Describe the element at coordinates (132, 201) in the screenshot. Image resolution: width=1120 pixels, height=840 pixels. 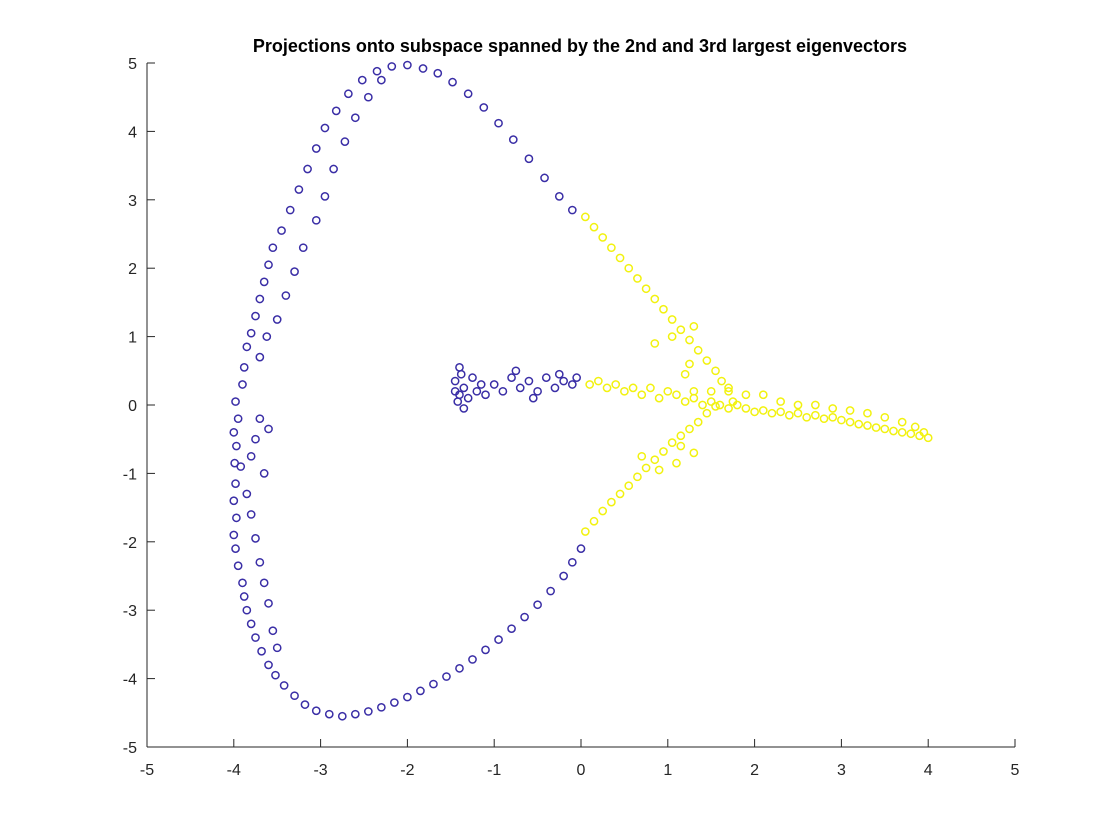
I see `y-tick-label: 3` at that location.